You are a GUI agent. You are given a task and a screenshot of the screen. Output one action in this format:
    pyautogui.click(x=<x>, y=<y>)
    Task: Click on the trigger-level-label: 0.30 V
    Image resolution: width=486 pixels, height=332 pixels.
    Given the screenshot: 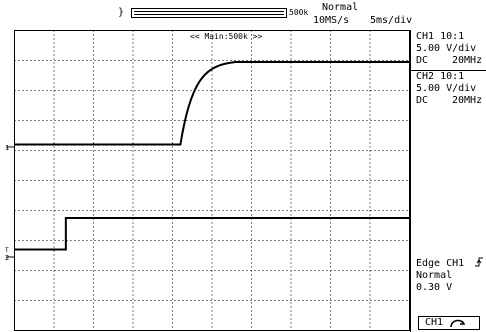 What is the action you would take?
    pyautogui.click(x=434, y=287)
    